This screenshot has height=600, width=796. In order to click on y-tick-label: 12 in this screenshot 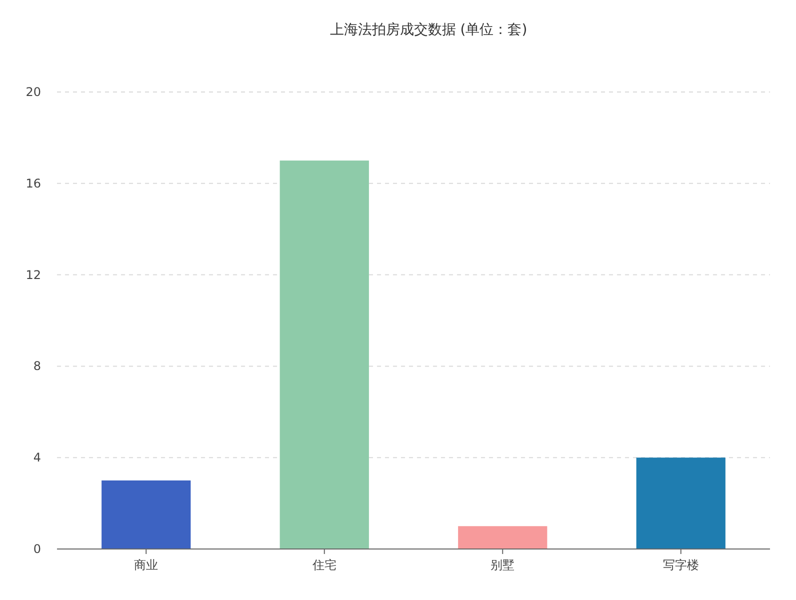, I will do `click(33, 275)`.